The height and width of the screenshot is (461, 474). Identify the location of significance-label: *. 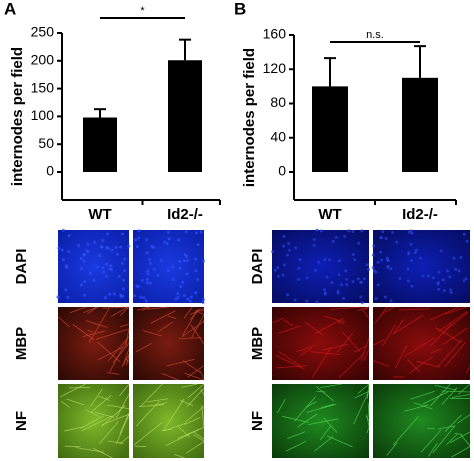
(142, 11).